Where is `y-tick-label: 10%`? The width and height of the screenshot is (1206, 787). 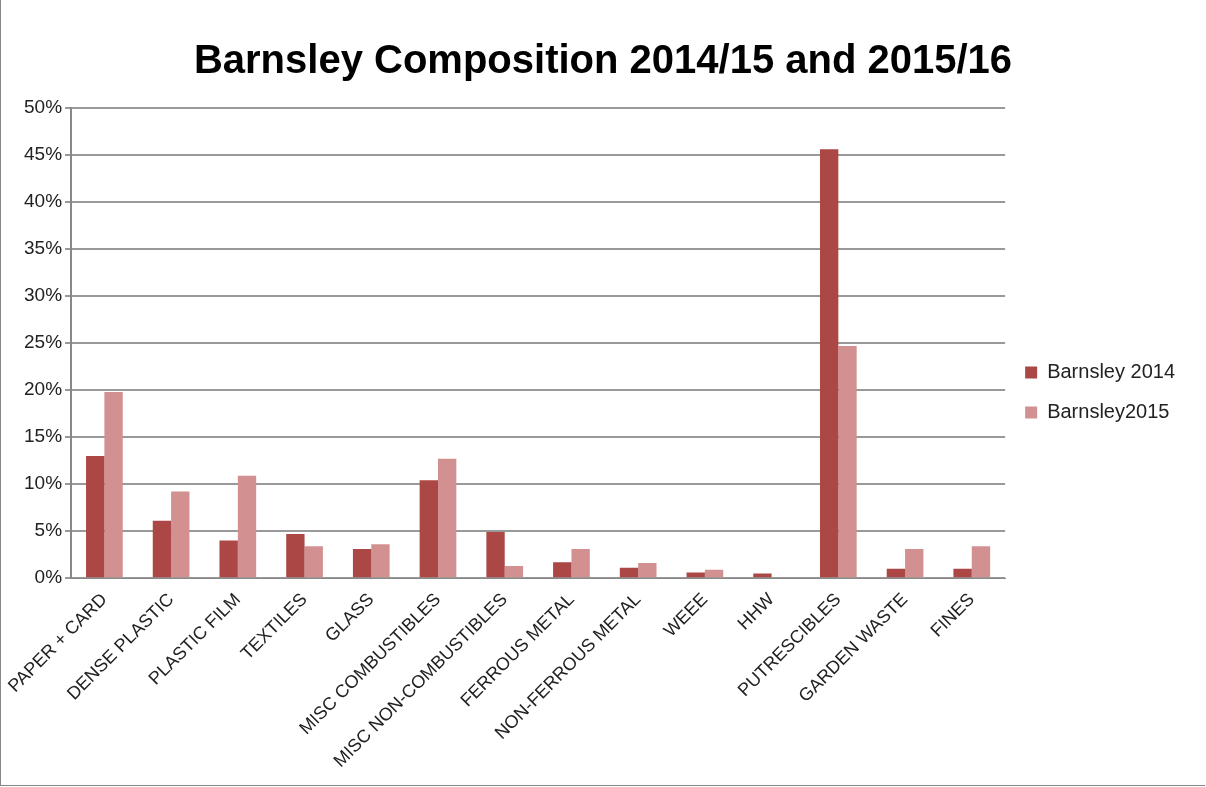
y-tick-label: 10% is located at coordinates (43, 483).